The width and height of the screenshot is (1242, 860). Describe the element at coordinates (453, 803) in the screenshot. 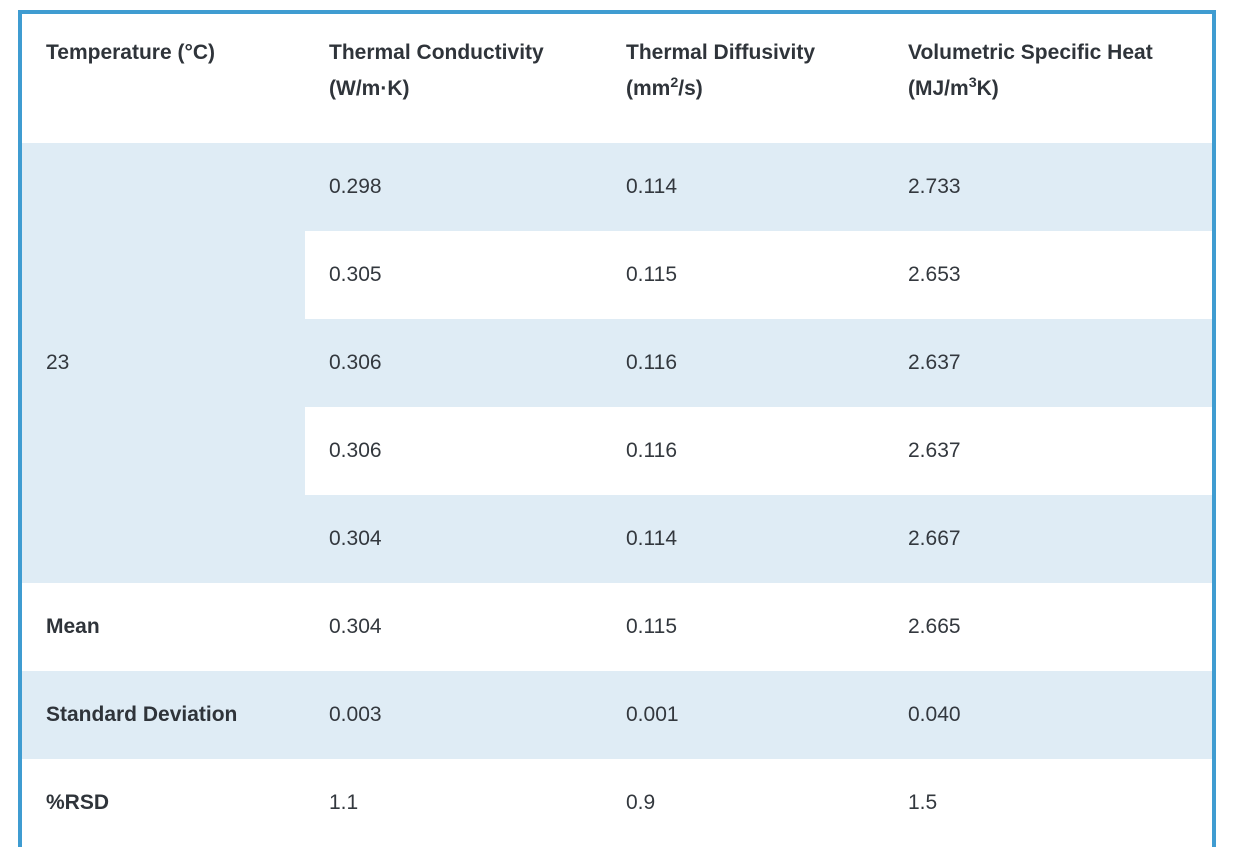

I see `conductivity-cell: 1.1` at that location.